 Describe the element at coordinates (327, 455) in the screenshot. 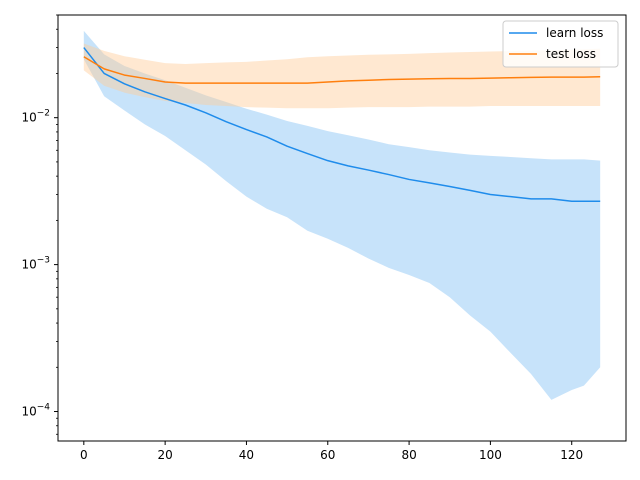

I see `x-tick-label: 60` at that location.